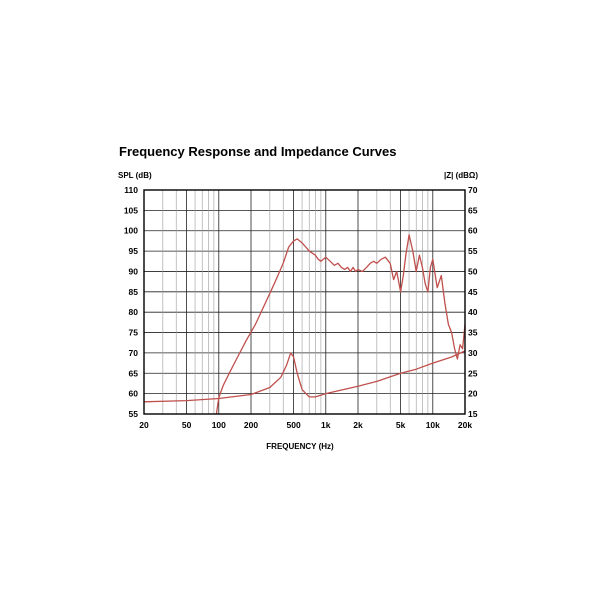 The image size is (600, 600). Describe the element at coordinates (134, 251) in the screenshot. I see `y-left-tick-label: 95` at that location.